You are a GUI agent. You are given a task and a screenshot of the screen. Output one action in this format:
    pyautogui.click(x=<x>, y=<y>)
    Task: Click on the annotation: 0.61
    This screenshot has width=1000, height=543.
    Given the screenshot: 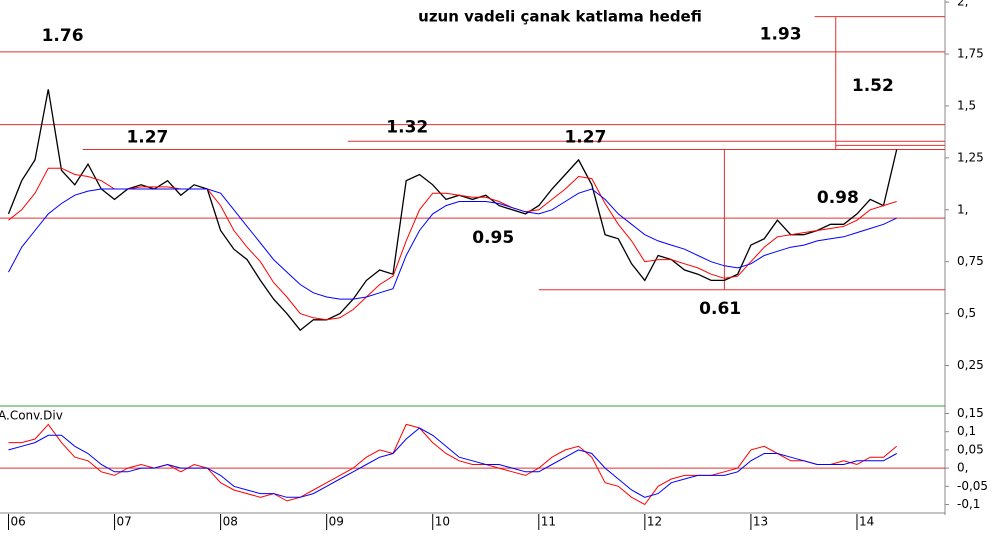 What is the action you would take?
    pyautogui.click(x=720, y=309)
    